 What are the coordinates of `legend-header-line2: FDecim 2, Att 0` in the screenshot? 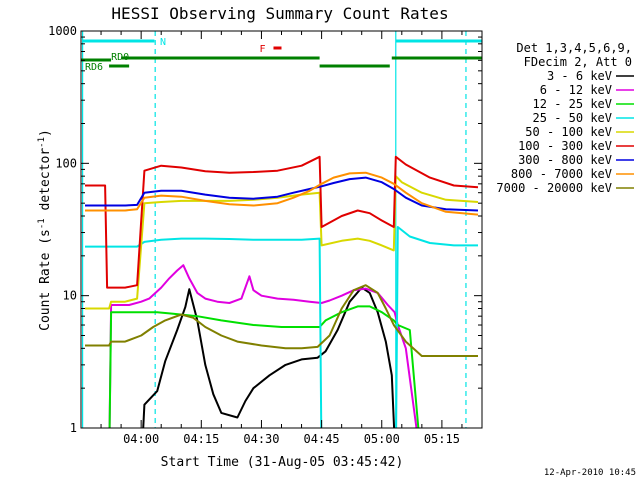 It's located at (578, 62).